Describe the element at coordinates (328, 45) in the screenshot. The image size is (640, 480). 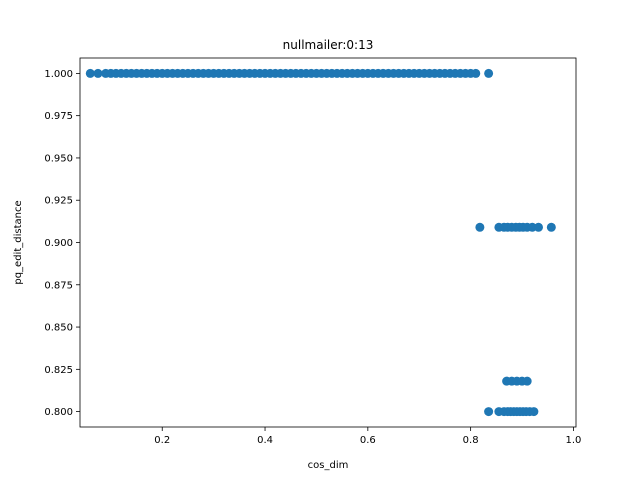
I see `chart-title: nullmailer:0:13` at that location.